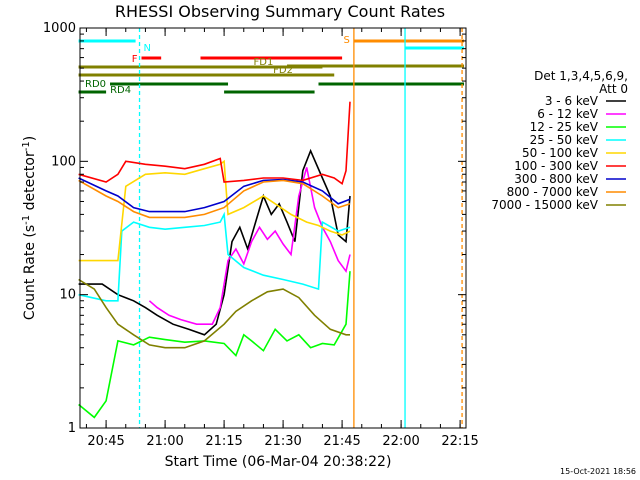 Image resolution: width=640 pixels, height=480 pixels. I want to click on legend-header-line1: Det 1,3,4,5,6,9,, so click(581, 76).